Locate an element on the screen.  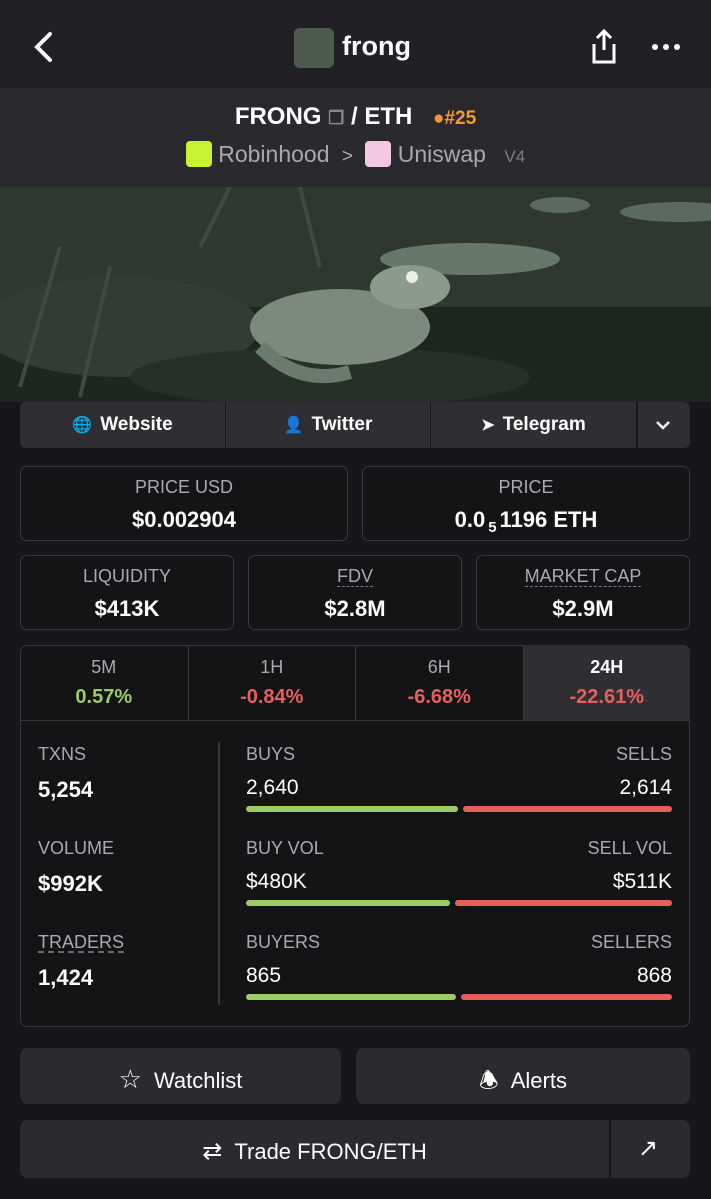
split-right-value: 2,614 is located at coordinates (645, 787).